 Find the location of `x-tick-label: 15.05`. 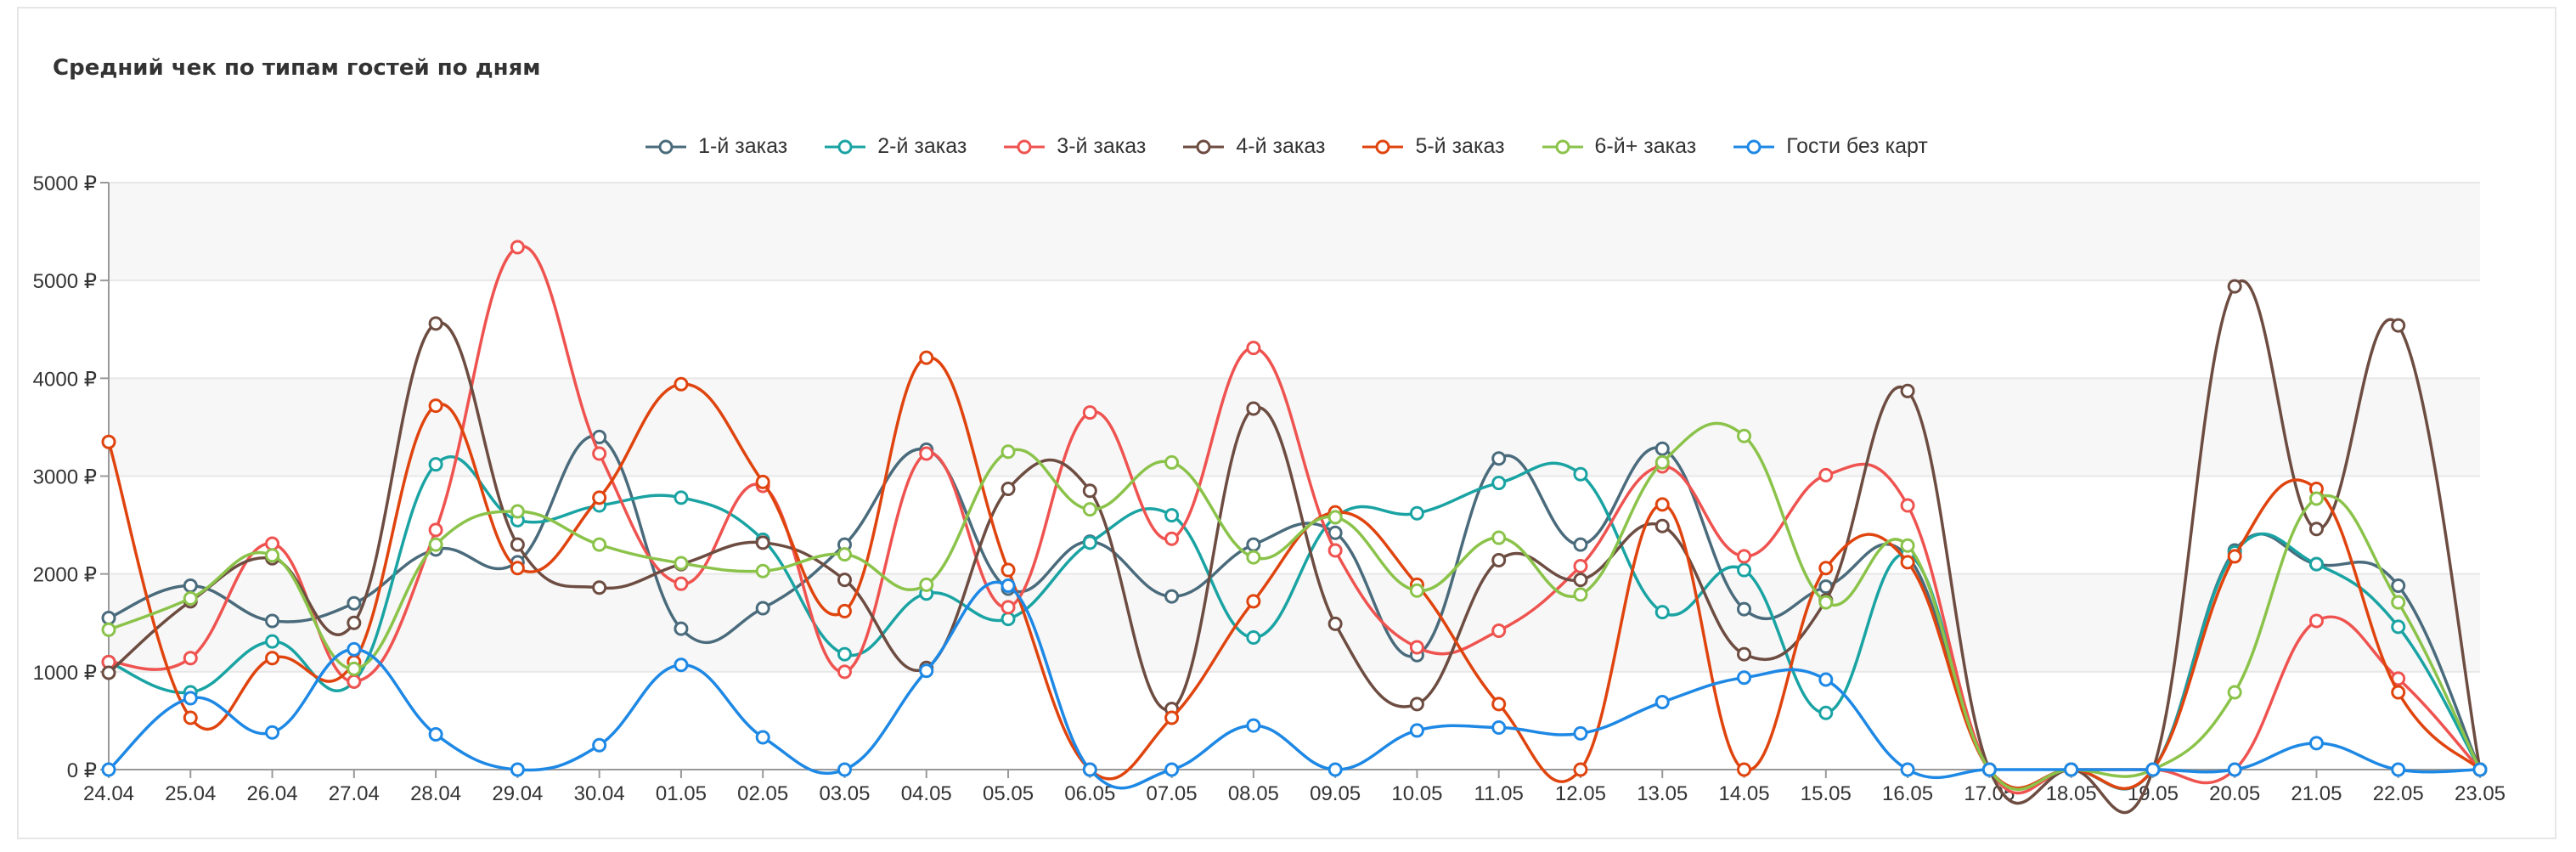

x-tick-label: 15.05 is located at coordinates (1826, 793).